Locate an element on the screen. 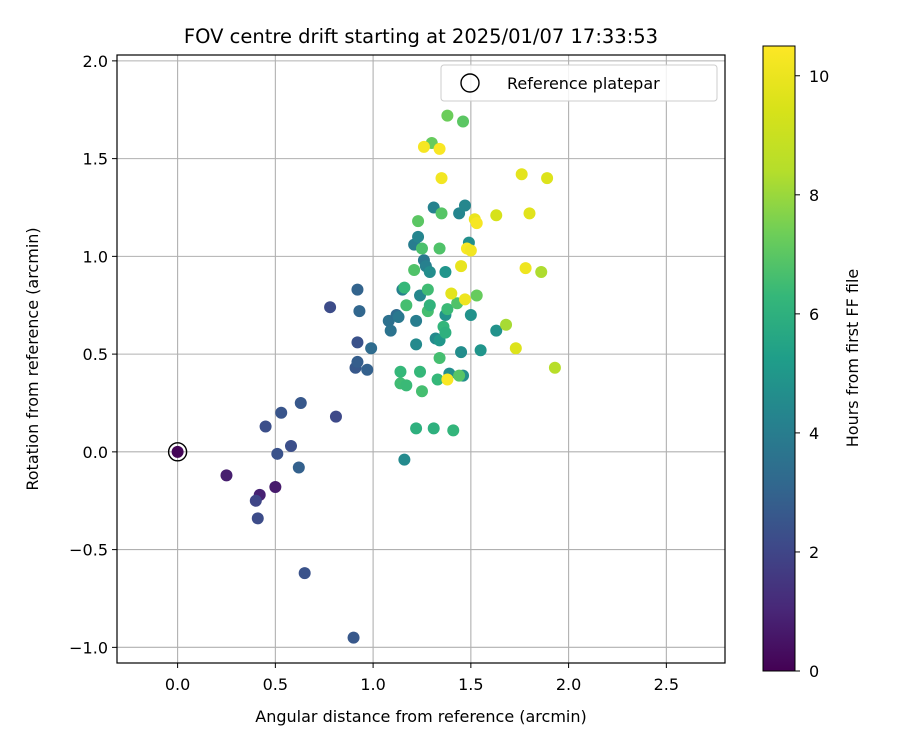 The width and height of the screenshot is (900, 750). colorbar-tick-label: 10 is located at coordinates (819, 76).